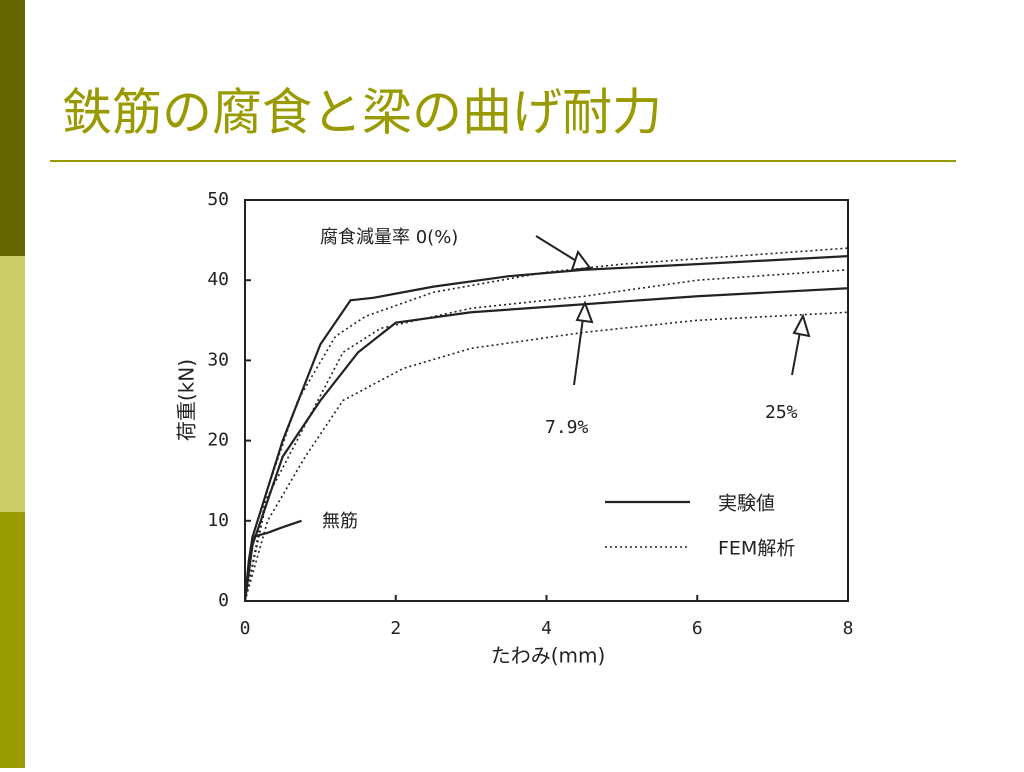 The width and height of the screenshot is (1024, 772). What do you see at coordinates (697, 628) in the screenshot?
I see `x-tick-label: 6` at bounding box center [697, 628].